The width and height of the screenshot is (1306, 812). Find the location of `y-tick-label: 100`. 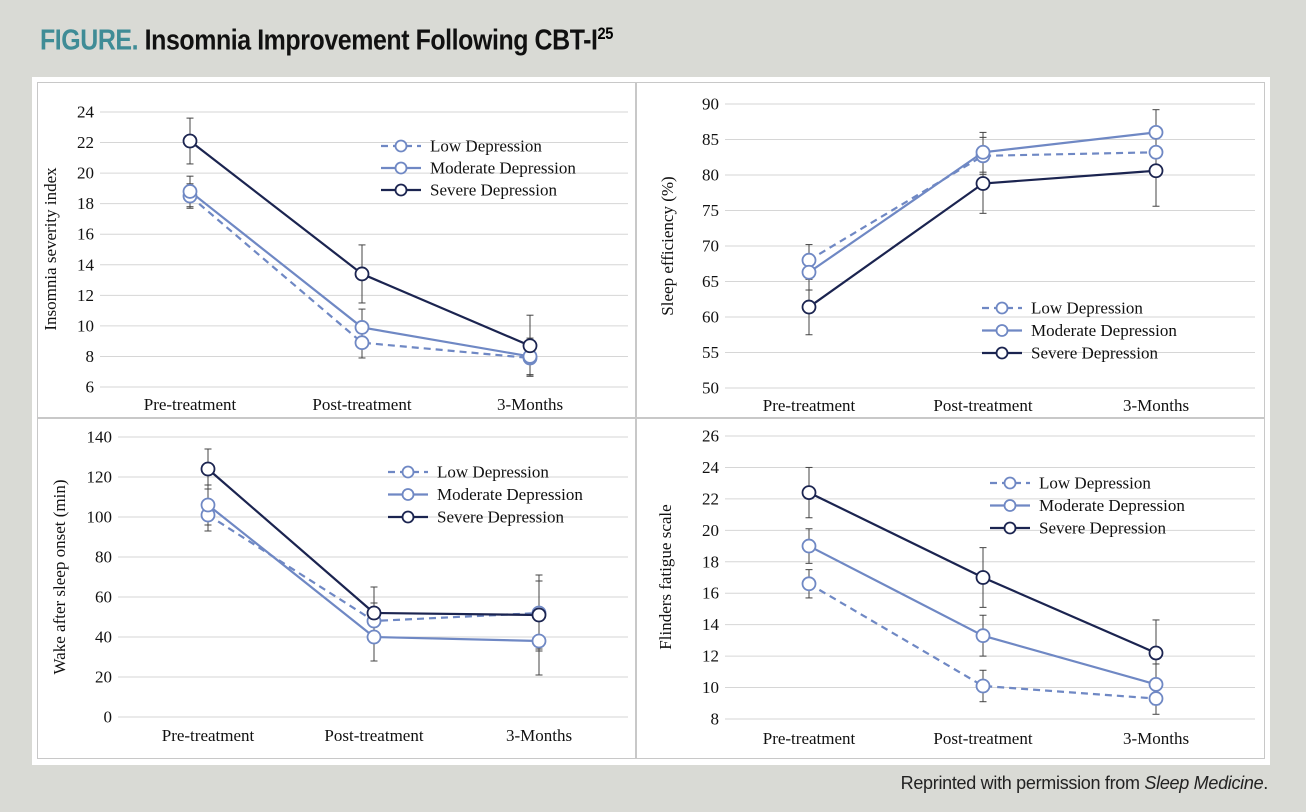

y-tick-label: 100 is located at coordinates (100, 517).